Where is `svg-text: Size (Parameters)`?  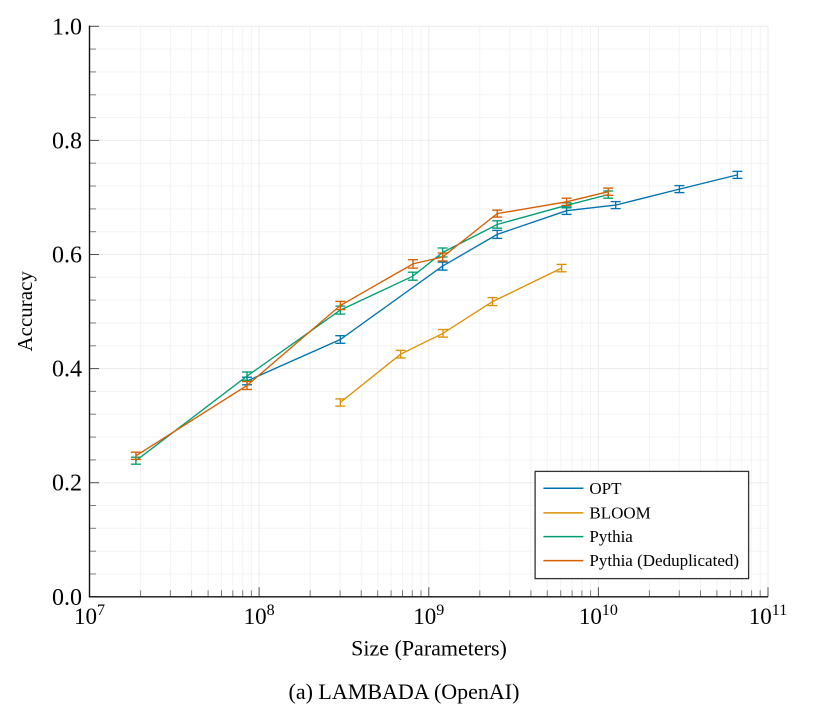
svg-text: Size (Parameters) is located at coordinates (429, 648).